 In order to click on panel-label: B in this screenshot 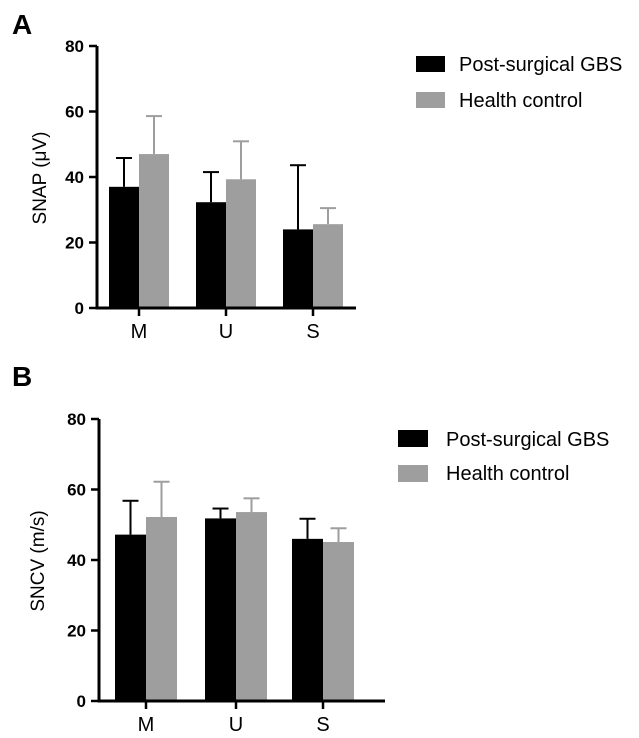, I will do `click(22, 376)`.